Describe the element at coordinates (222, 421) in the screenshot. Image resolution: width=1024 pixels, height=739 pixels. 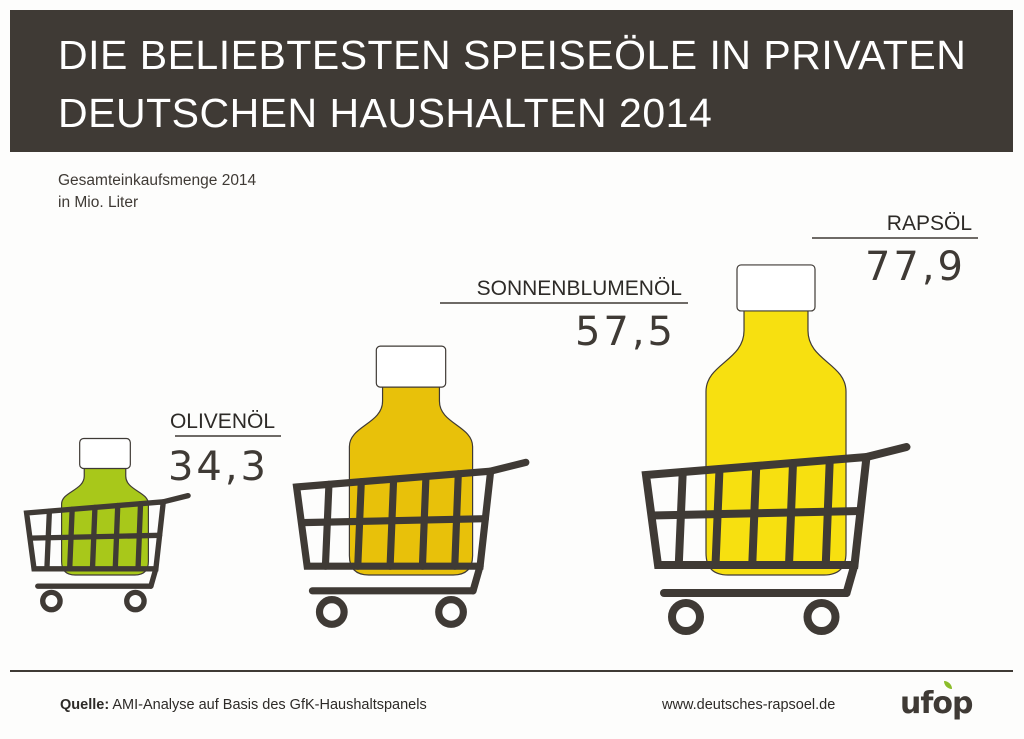
I see `category-label-1: OLIVENÖL` at that location.